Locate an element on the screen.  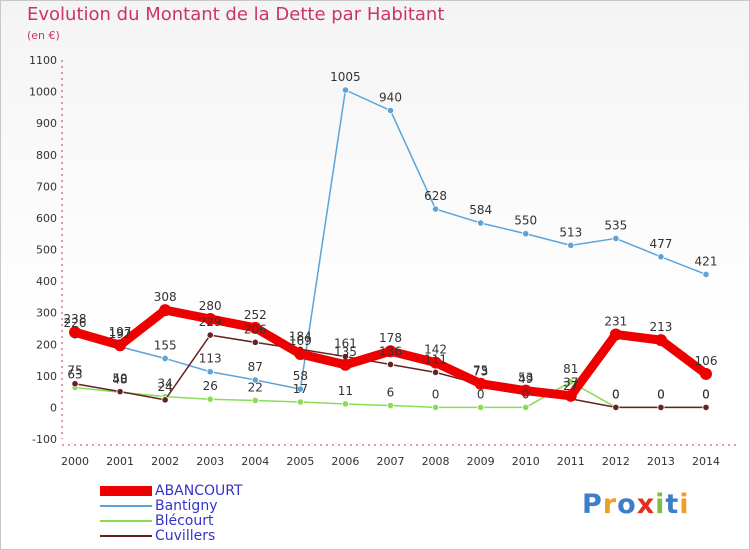
data-label: 58 is located at coordinates (300, 376).